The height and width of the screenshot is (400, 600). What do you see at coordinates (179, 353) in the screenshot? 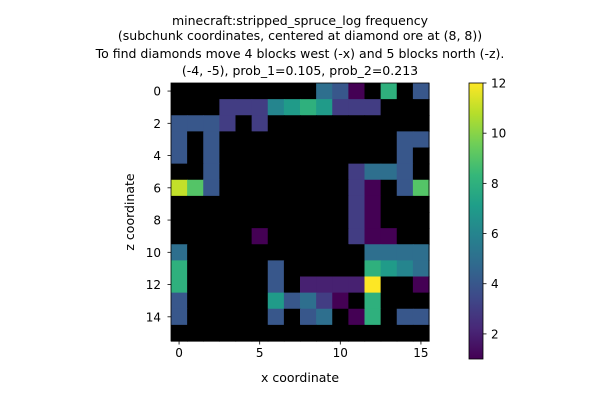
I see `x-tick-label: 0` at bounding box center [179, 353].